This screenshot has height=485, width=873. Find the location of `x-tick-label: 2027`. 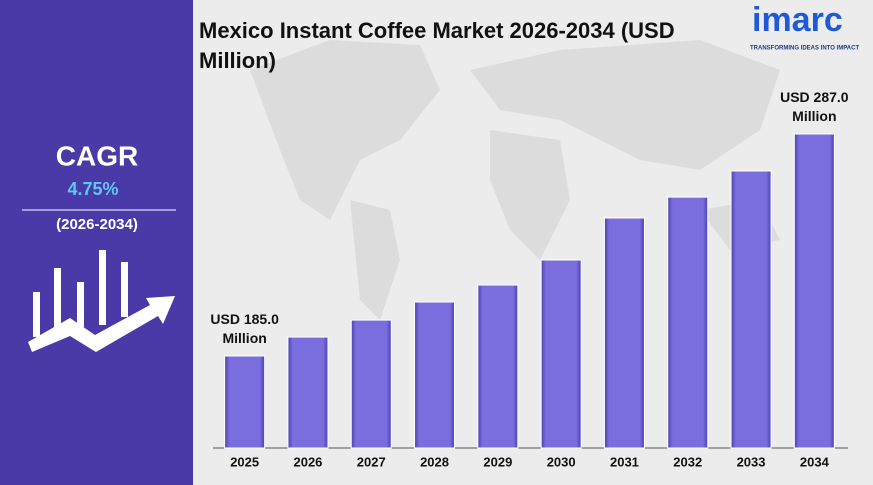

x-tick-label: 2027 is located at coordinates (371, 461).